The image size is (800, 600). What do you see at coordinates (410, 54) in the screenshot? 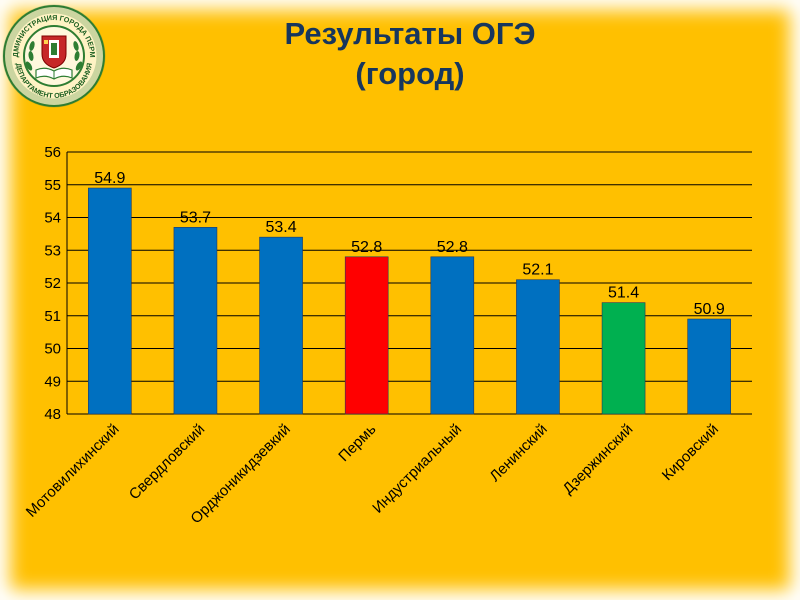
I see `slide-title: Результаты ОГЭ (город)` at bounding box center [410, 54].